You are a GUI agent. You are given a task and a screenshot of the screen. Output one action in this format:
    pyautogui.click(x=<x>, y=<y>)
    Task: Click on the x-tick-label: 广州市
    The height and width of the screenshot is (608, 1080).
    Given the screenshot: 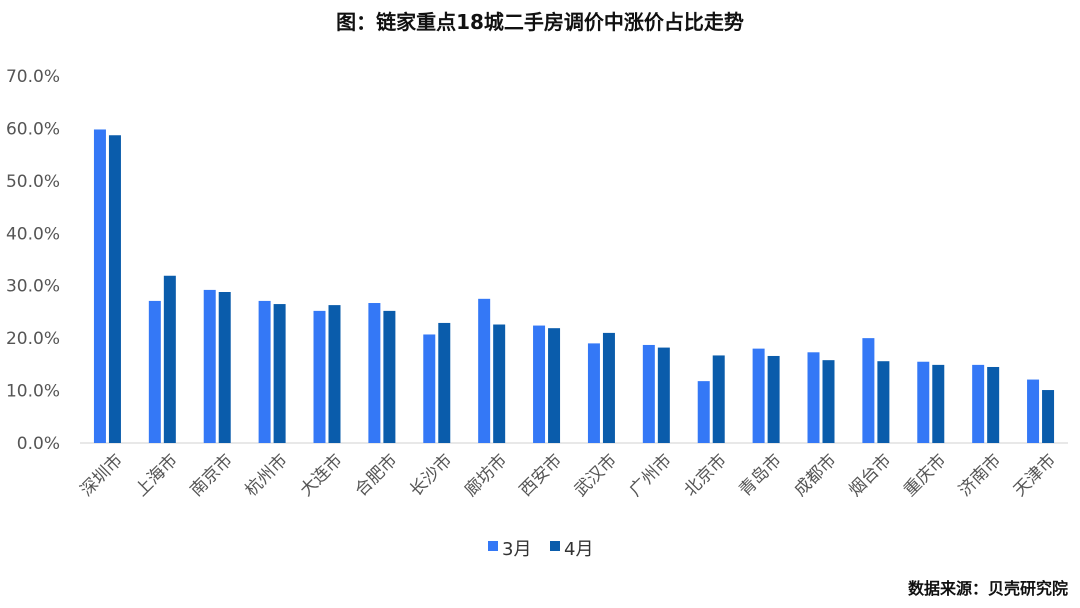 What is the action you would take?
    pyautogui.click(x=651, y=475)
    